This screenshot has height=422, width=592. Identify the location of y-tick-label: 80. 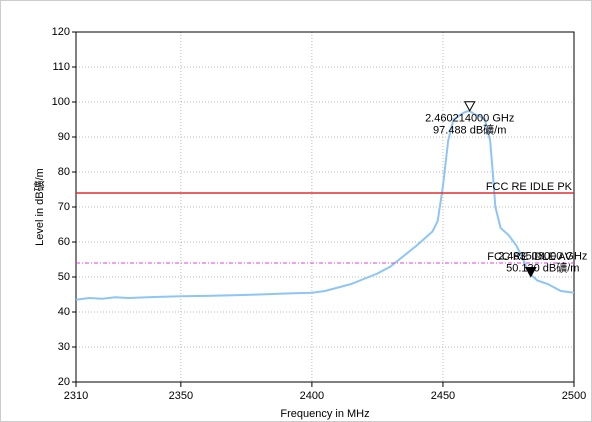
(64, 172).